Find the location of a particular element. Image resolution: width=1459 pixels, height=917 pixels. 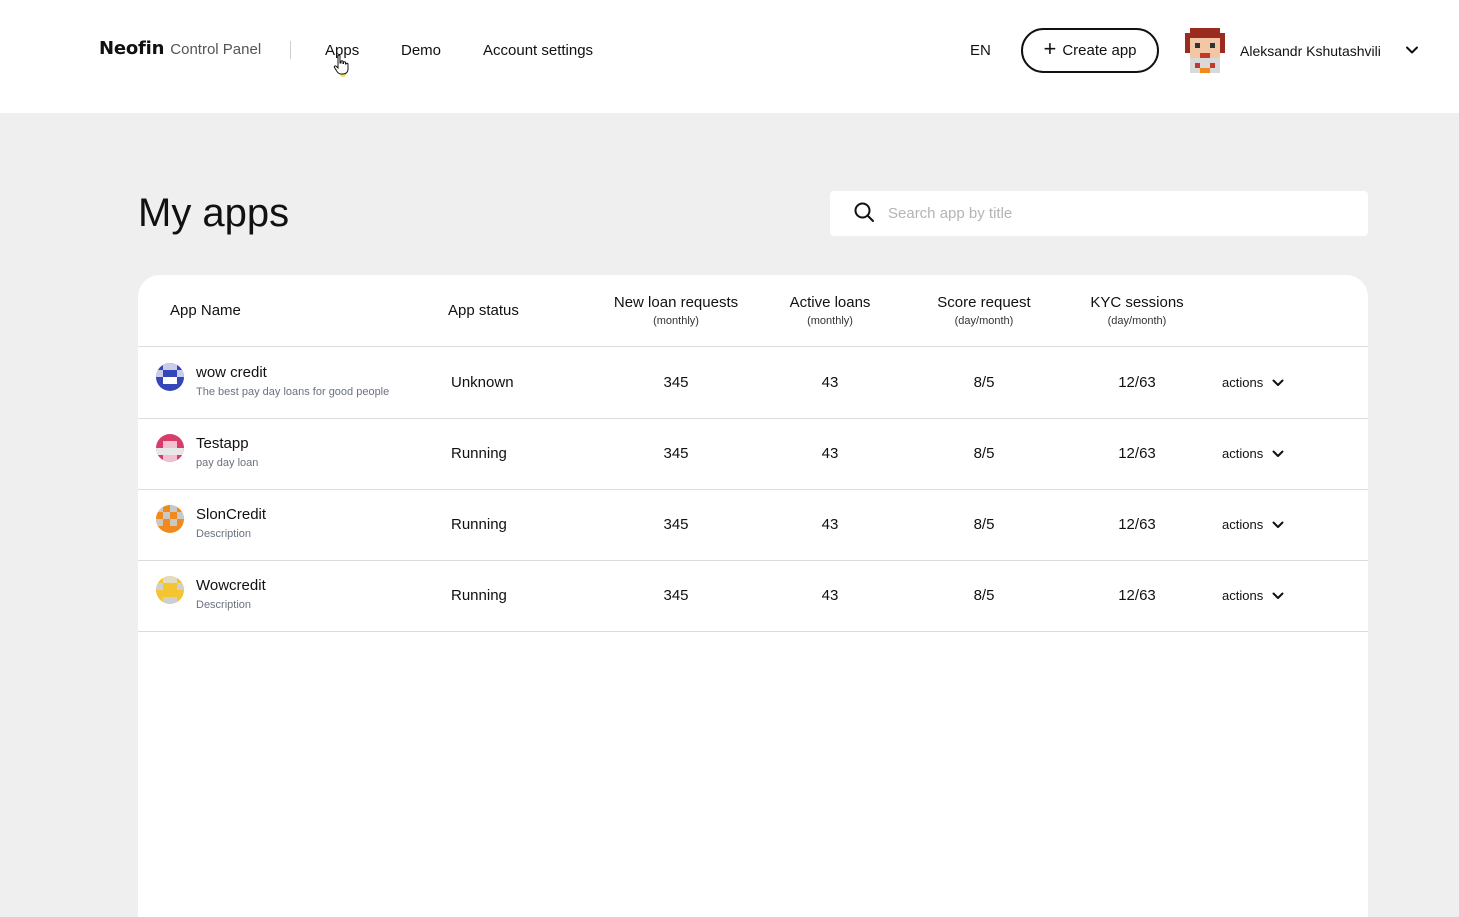

user-name: Aleksandr Kshutashvili is located at coordinates (1310, 51).